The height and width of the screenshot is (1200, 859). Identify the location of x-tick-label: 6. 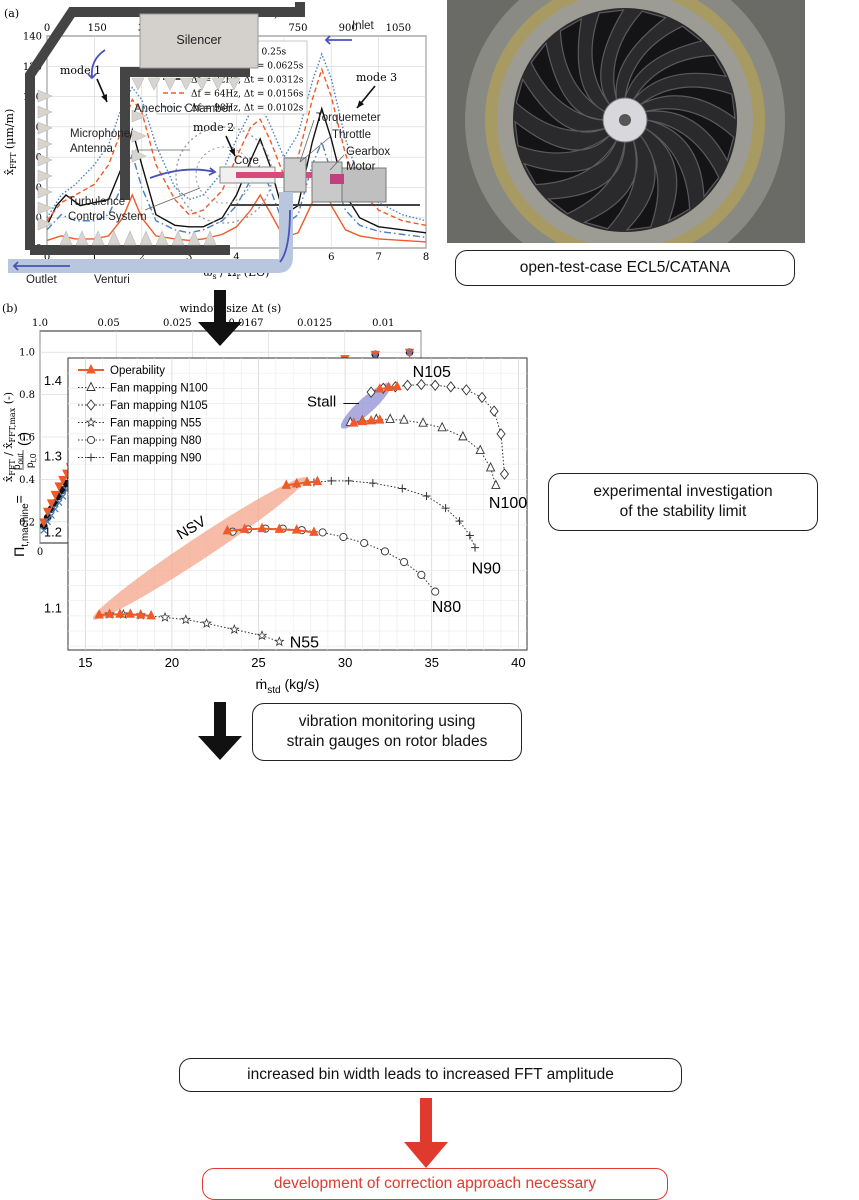
(331, 257).